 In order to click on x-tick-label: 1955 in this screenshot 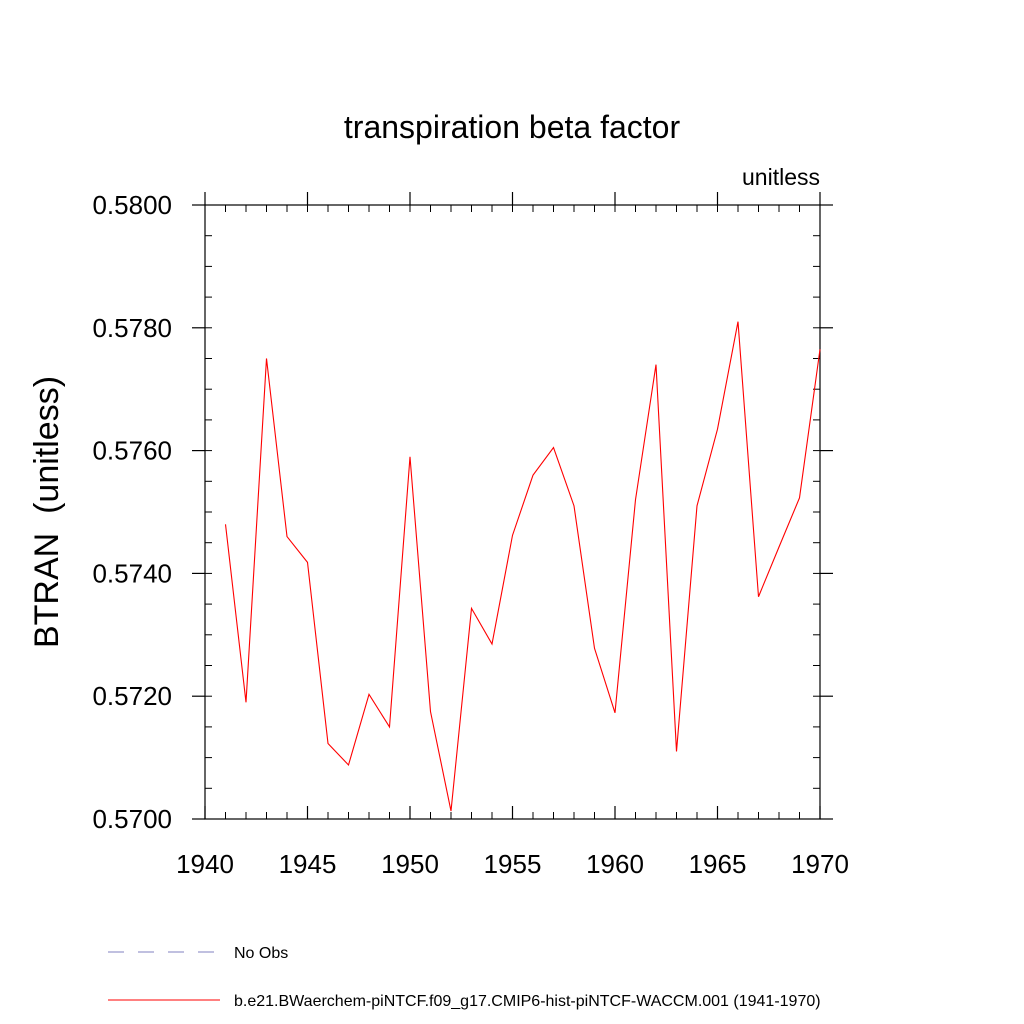, I will do `click(513, 864)`.